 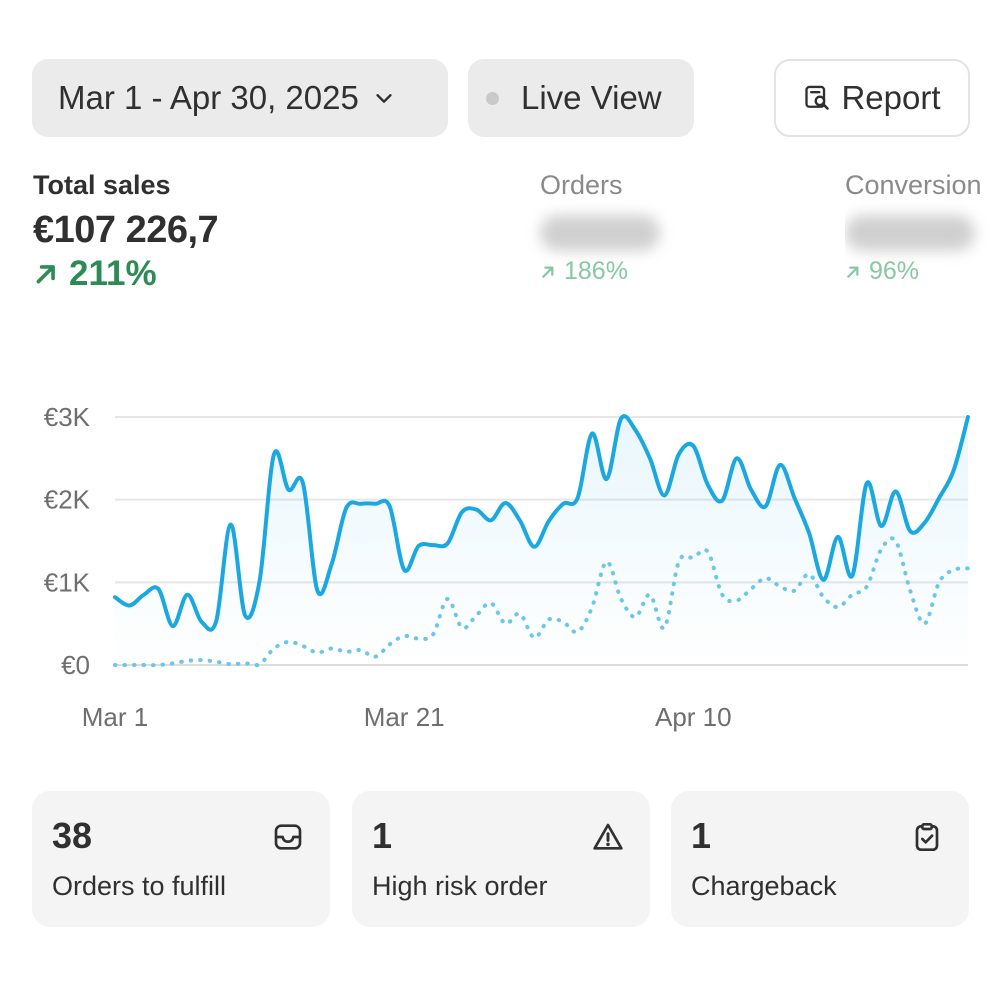 What do you see at coordinates (208, 97) in the screenshot?
I see `date-range-label: Mar 1 - Apr 30, 2025` at bounding box center [208, 97].